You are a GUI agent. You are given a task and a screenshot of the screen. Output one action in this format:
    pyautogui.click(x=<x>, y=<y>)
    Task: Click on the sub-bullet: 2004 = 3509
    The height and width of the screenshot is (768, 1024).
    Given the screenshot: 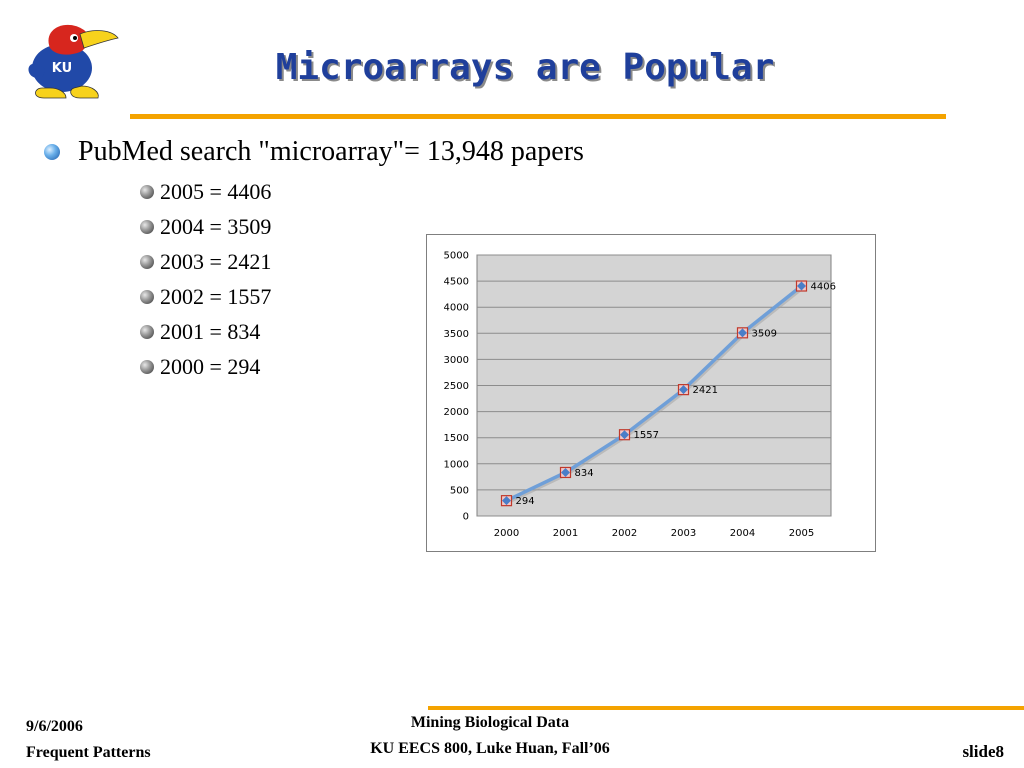 What is the action you would take?
    pyautogui.click(x=205, y=226)
    